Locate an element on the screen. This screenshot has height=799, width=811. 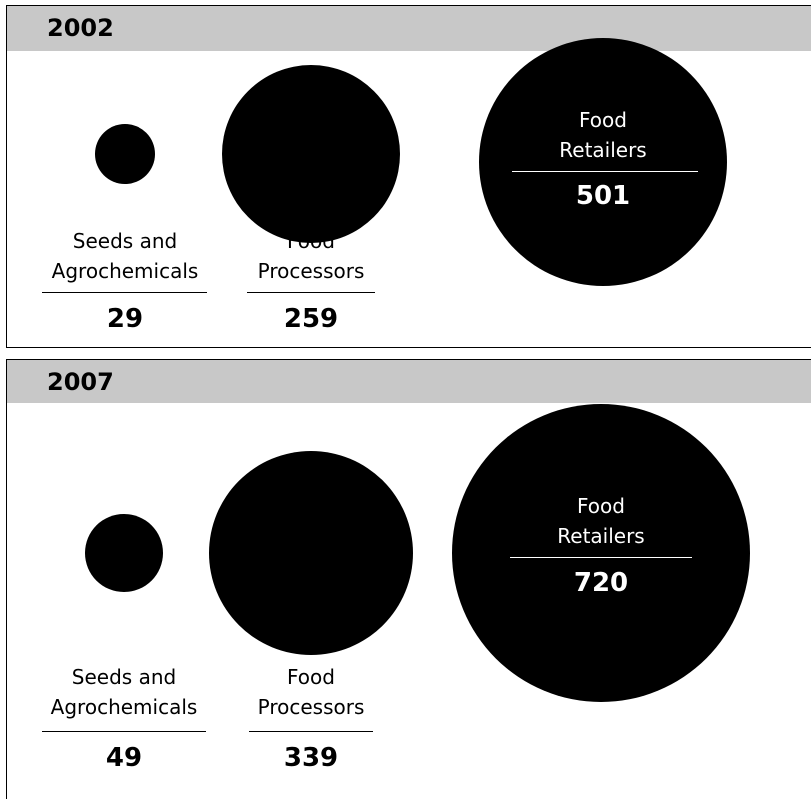
bubble-food-retailers is located at coordinates (601, 553).